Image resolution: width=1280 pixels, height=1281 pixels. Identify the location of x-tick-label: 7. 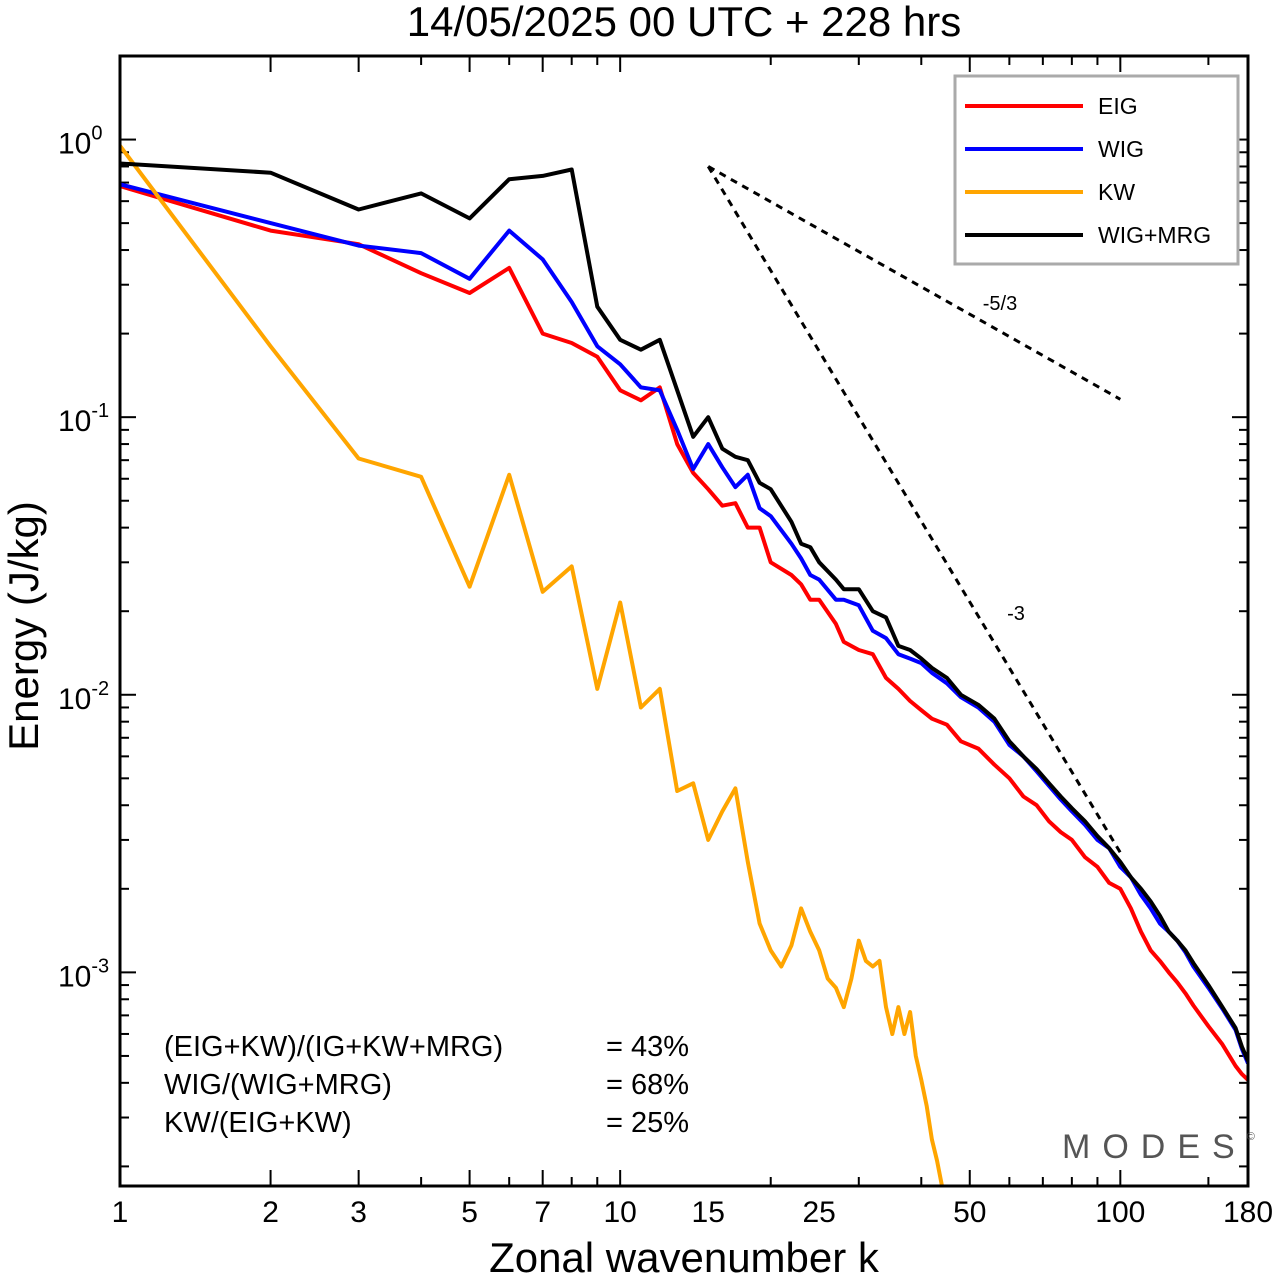
(542, 1212).